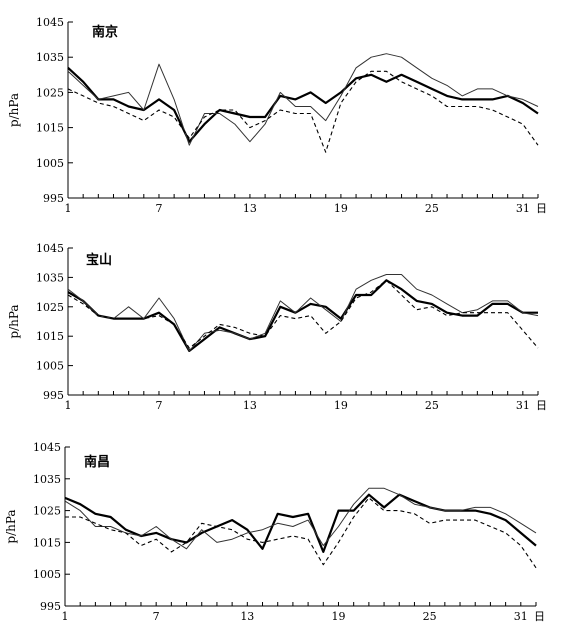 Image resolution: width=564 pixels, height=640 pixels. Describe the element at coordinates (99, 260) in the screenshot. I see `chart-title: 宝山` at that location.